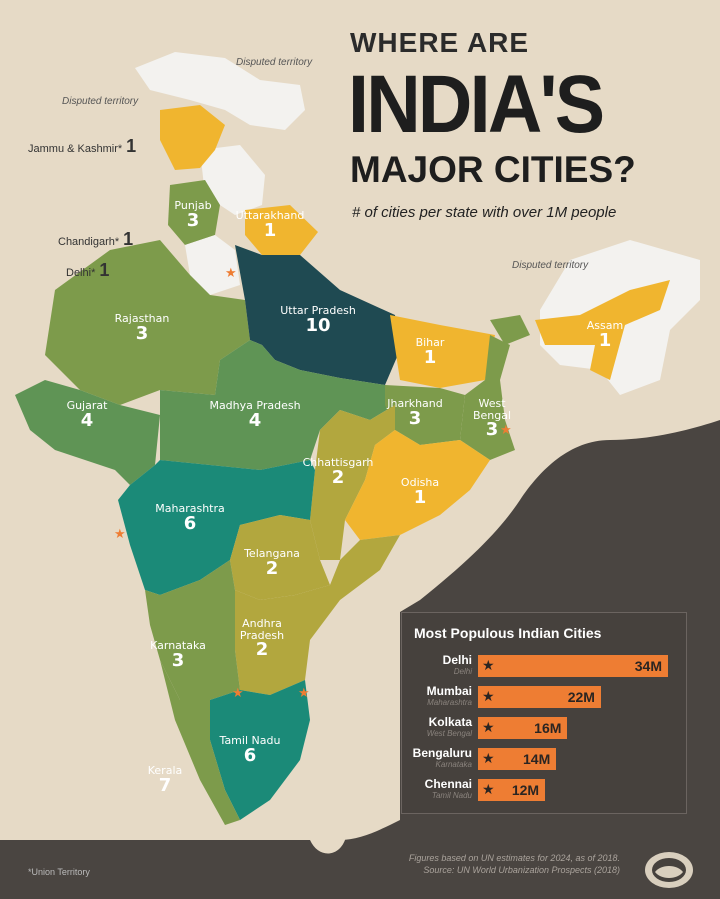 The width and height of the screenshot is (720, 899). I want to click on state-name: Uttarakhand, so click(270, 215).